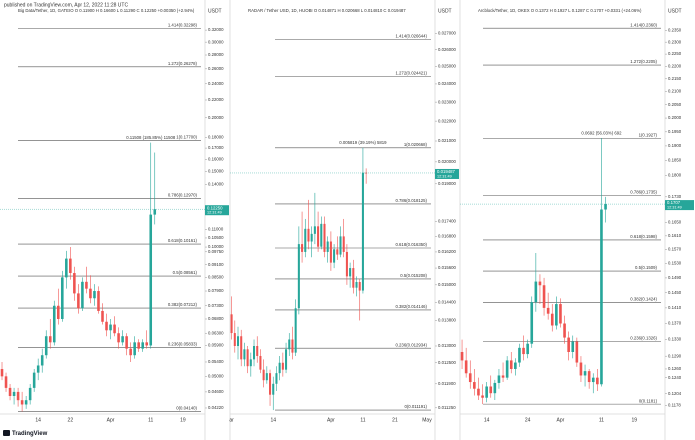 The image size is (695, 440). What do you see at coordinates (675, 235) in the screenshot?
I see `y-tick-label: 0.1610` at bounding box center [675, 235].